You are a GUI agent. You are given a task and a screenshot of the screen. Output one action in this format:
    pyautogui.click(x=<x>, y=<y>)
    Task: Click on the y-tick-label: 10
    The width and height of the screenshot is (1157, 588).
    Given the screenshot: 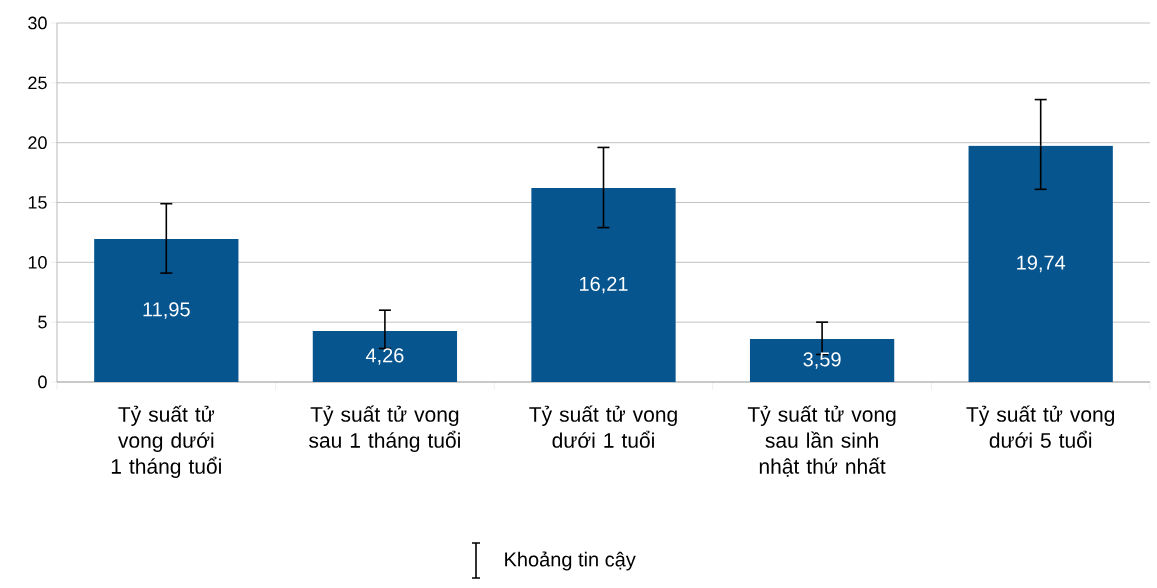 What is the action you would take?
    pyautogui.click(x=37, y=262)
    